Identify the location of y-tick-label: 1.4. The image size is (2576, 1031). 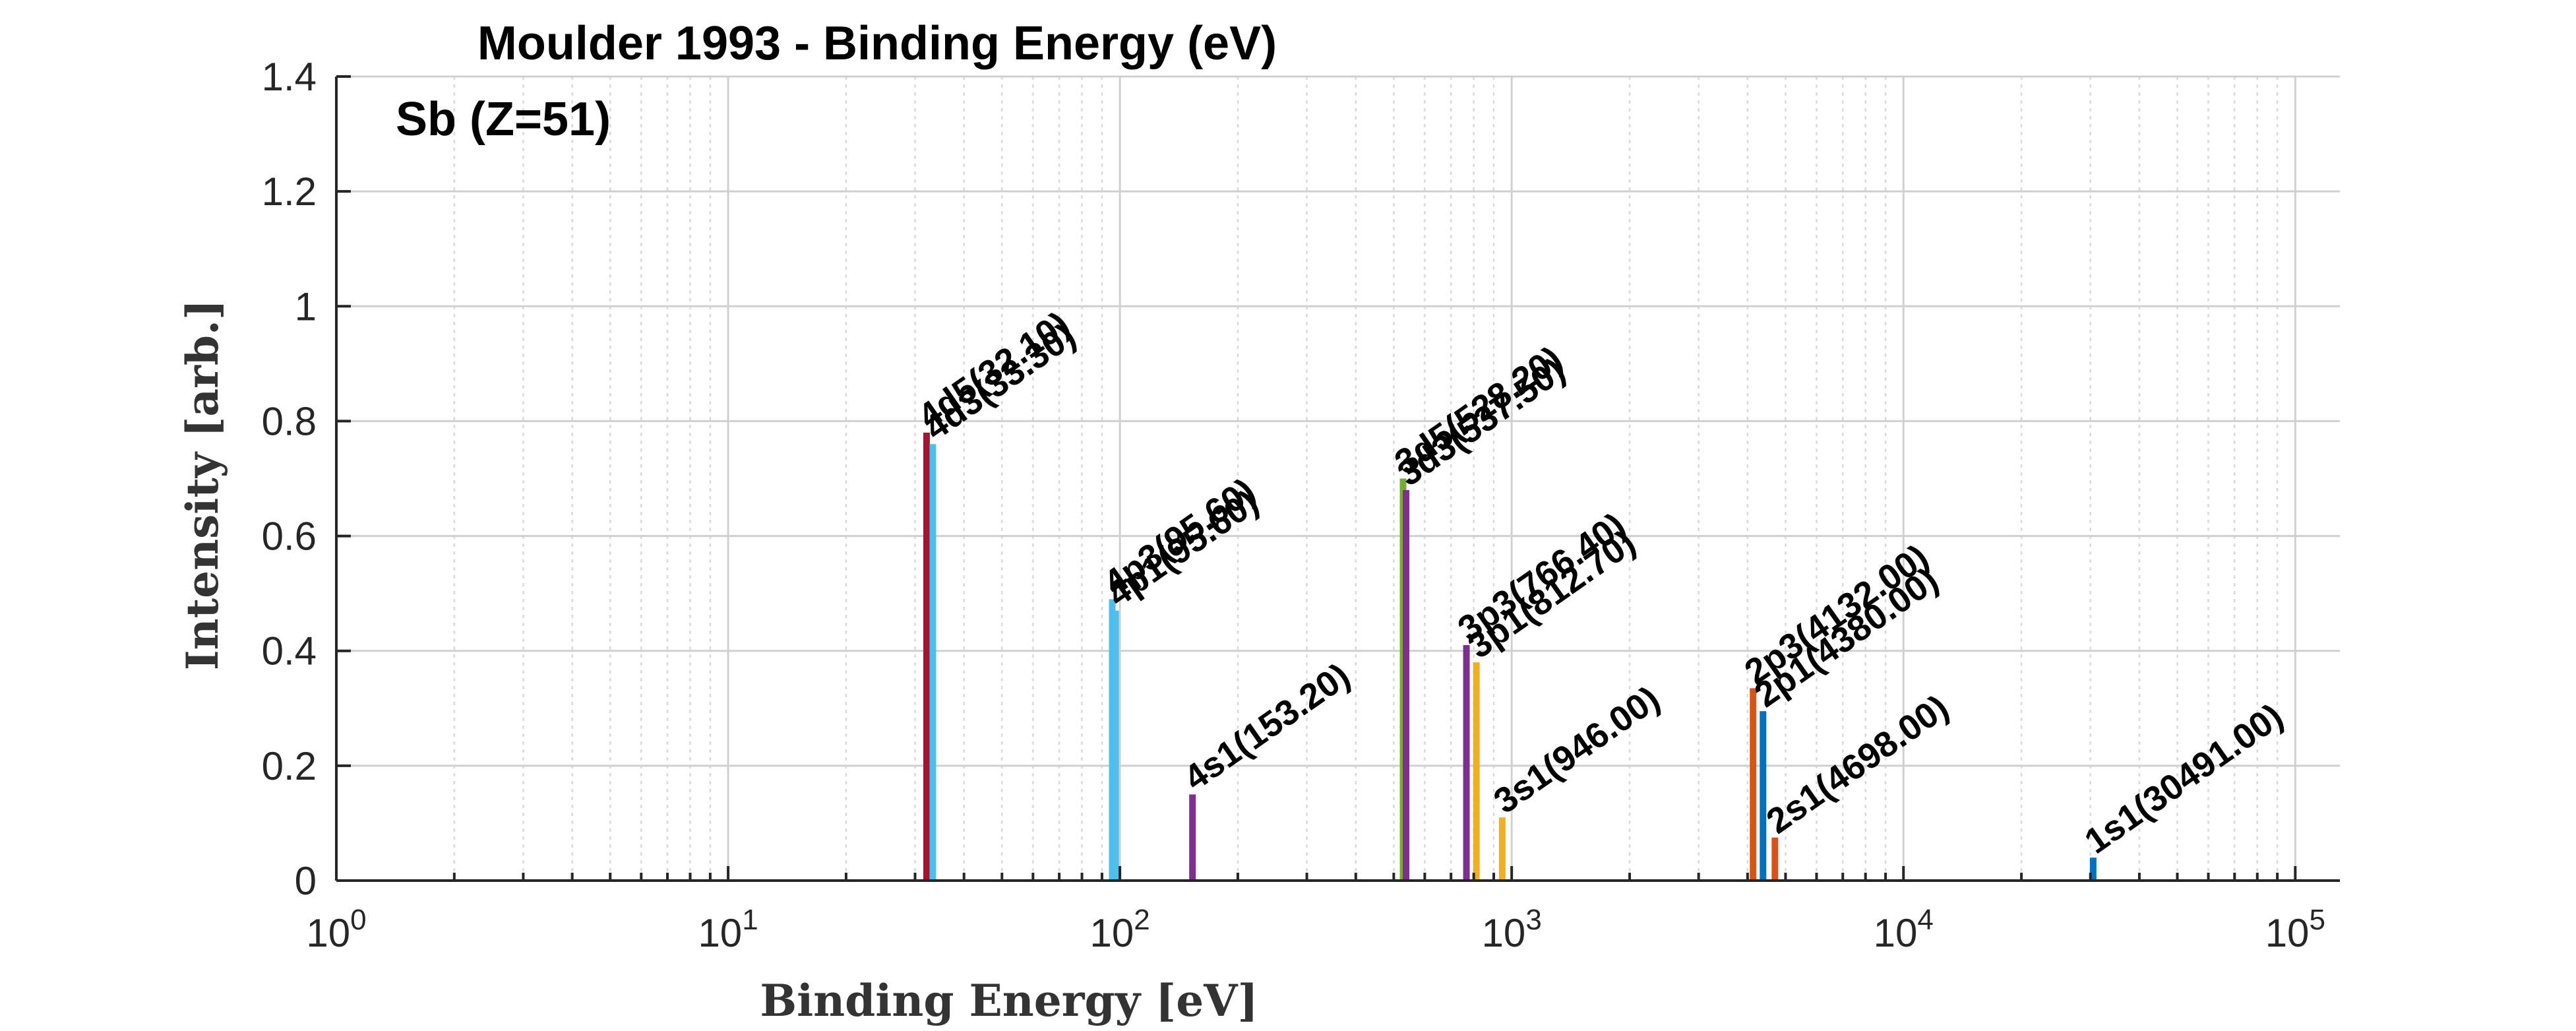
(289, 77).